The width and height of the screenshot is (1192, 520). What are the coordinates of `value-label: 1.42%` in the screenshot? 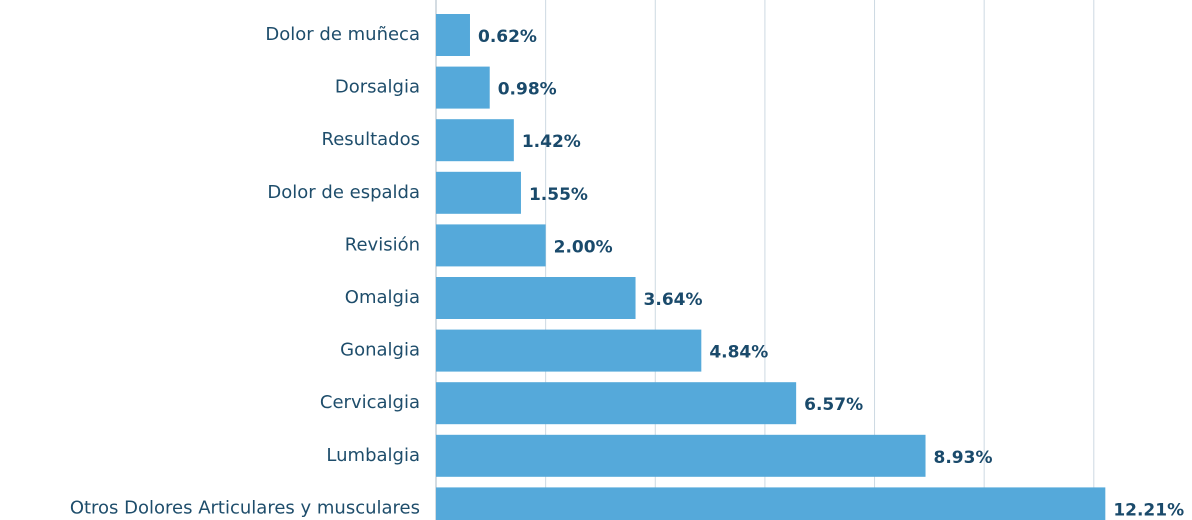 It's located at (551, 142).